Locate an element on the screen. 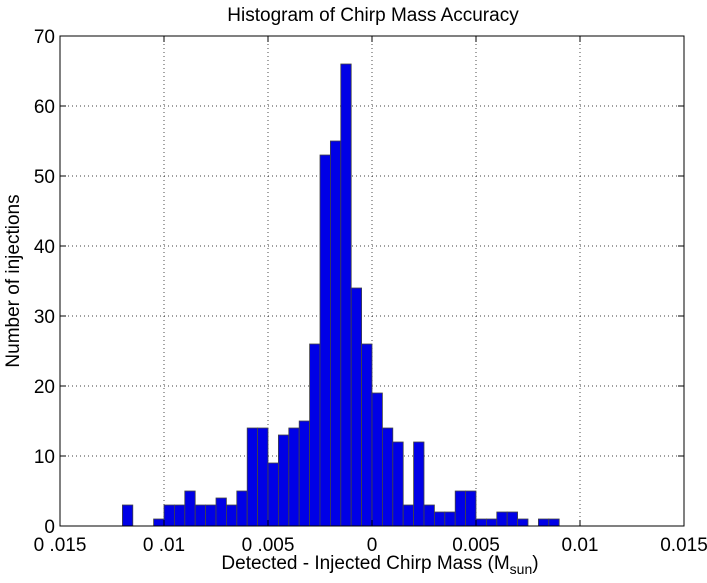 The width and height of the screenshot is (707, 583). y-tick-label: 0 is located at coordinates (49, 527).